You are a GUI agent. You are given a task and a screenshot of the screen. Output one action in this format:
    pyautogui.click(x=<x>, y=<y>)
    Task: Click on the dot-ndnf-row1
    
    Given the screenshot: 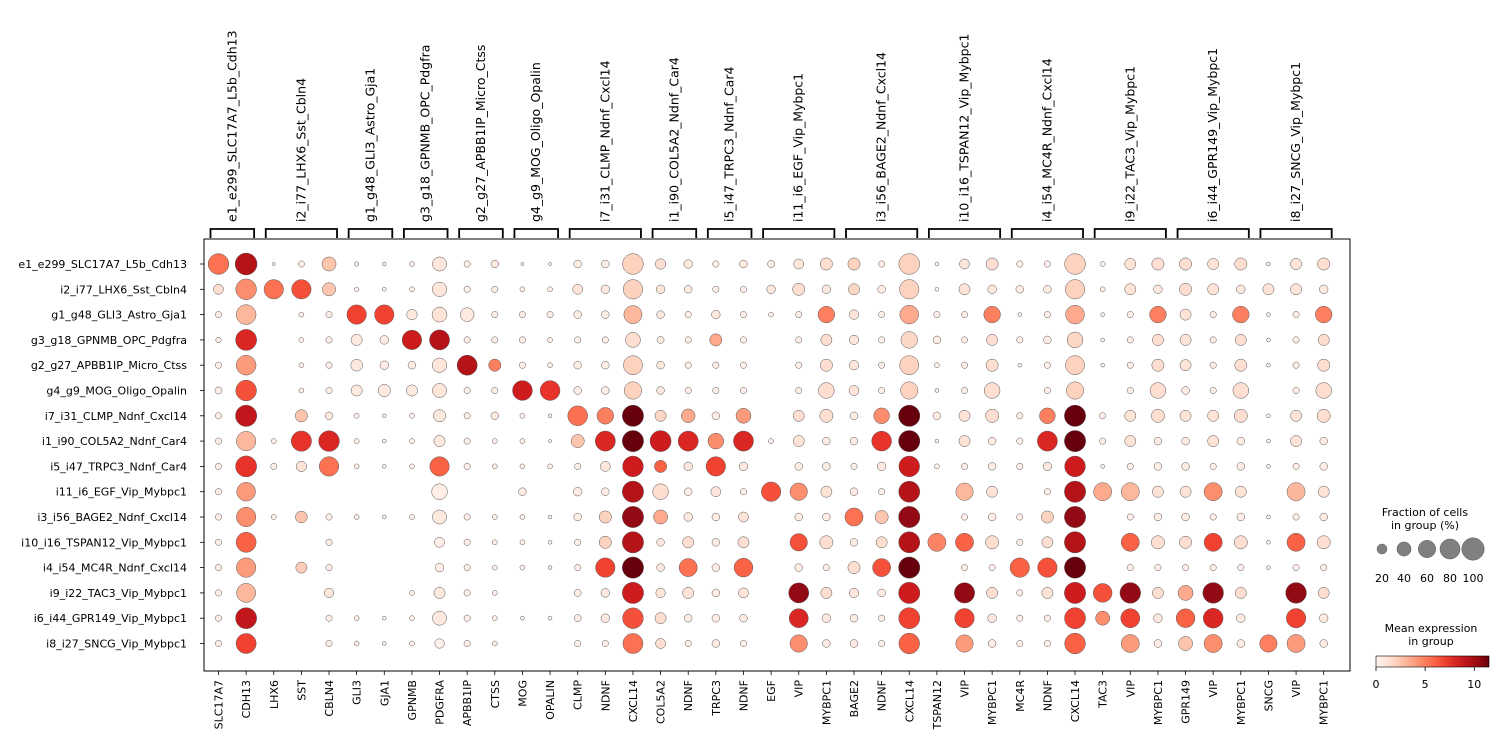 What is the action you would take?
    pyautogui.click(x=1047, y=264)
    